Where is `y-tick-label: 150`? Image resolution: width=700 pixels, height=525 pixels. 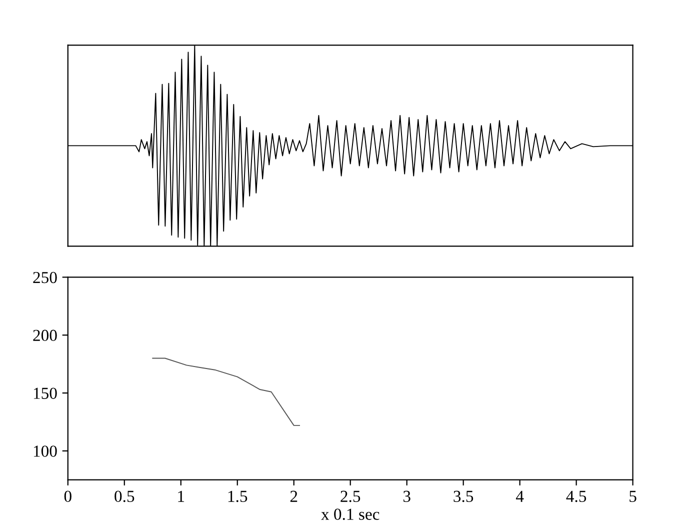
y-tick-label: 150 is located at coordinates (45, 393).